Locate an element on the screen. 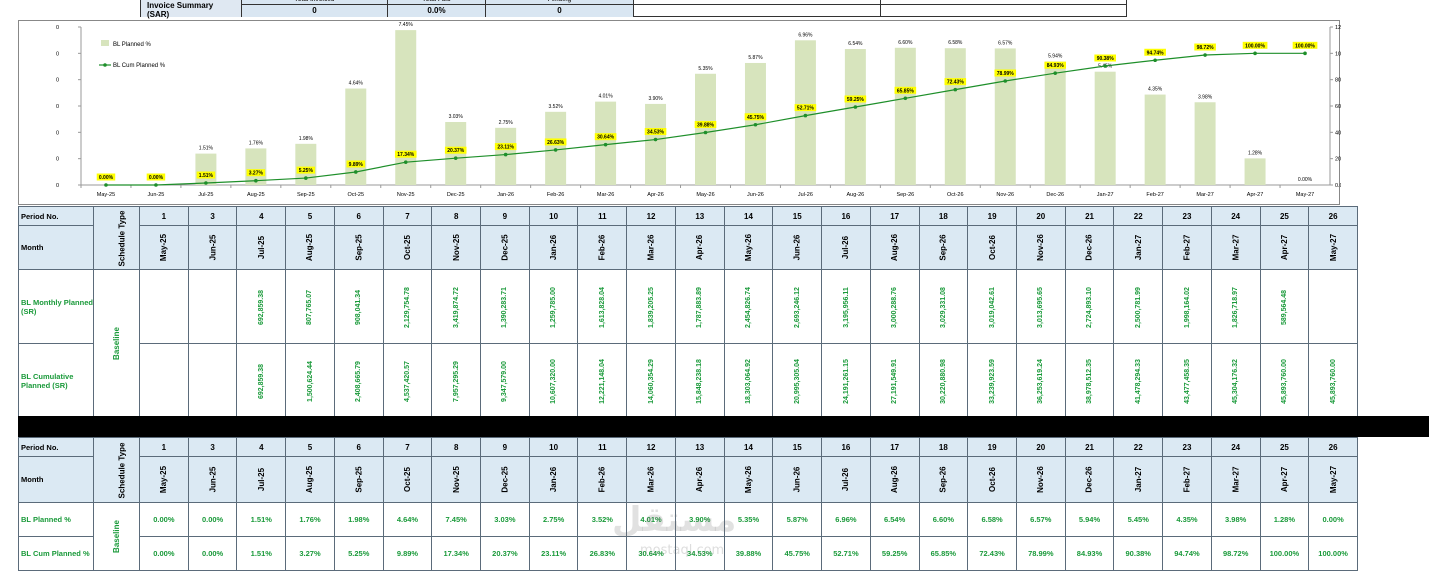 The height and width of the screenshot is (575, 1434). bl-planned-pct-cell: 5.35% is located at coordinates (748, 519).